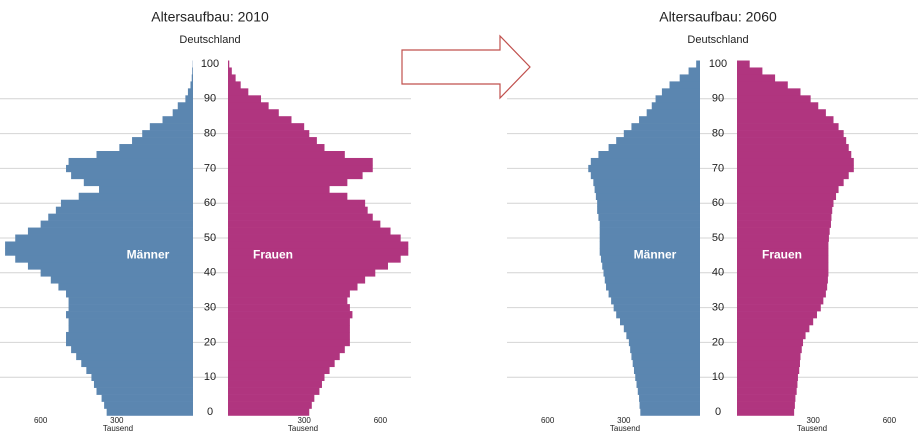  Describe the element at coordinates (210, 64) in the screenshot. I see `y-tick-label: 100` at that location.